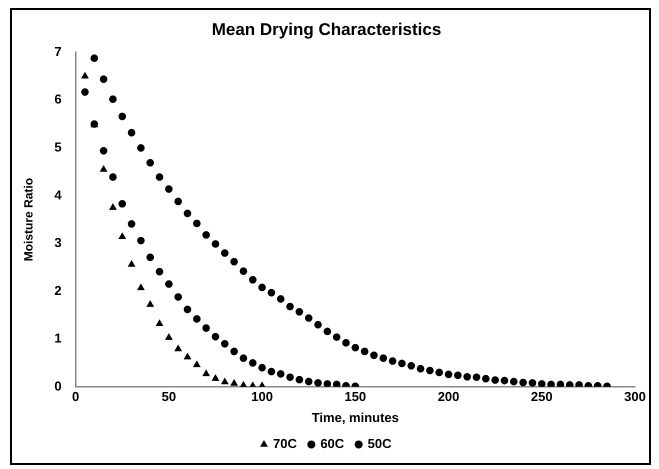  I want to click on x-axis-title: Time, minutes, so click(355, 417).